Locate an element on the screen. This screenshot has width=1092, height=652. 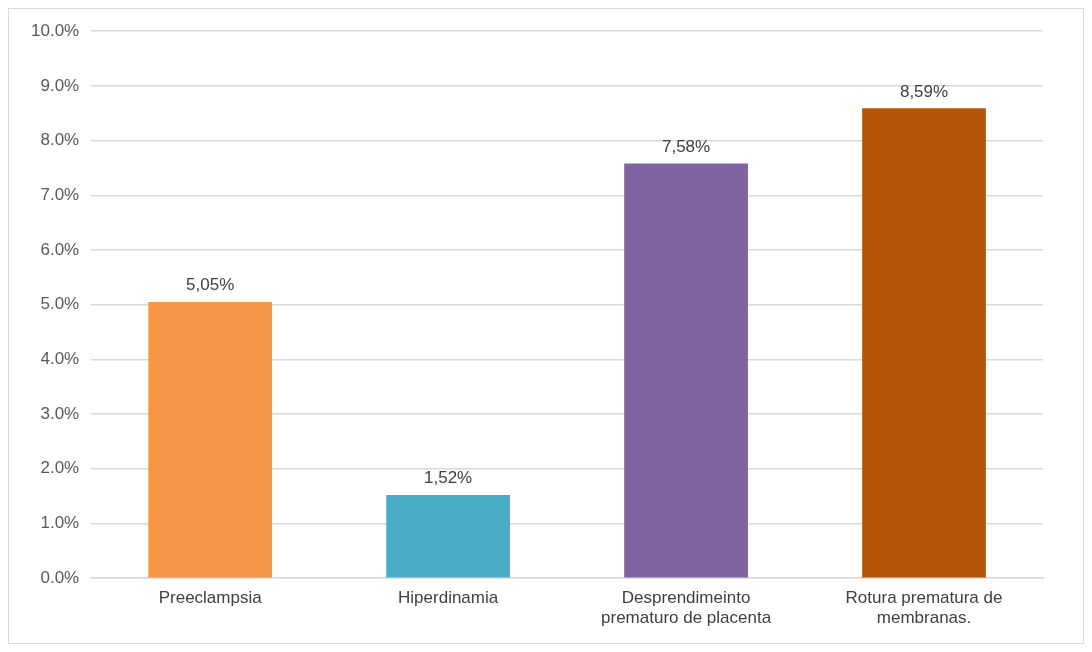
y-tick-label: 5.0% is located at coordinates (60, 304).